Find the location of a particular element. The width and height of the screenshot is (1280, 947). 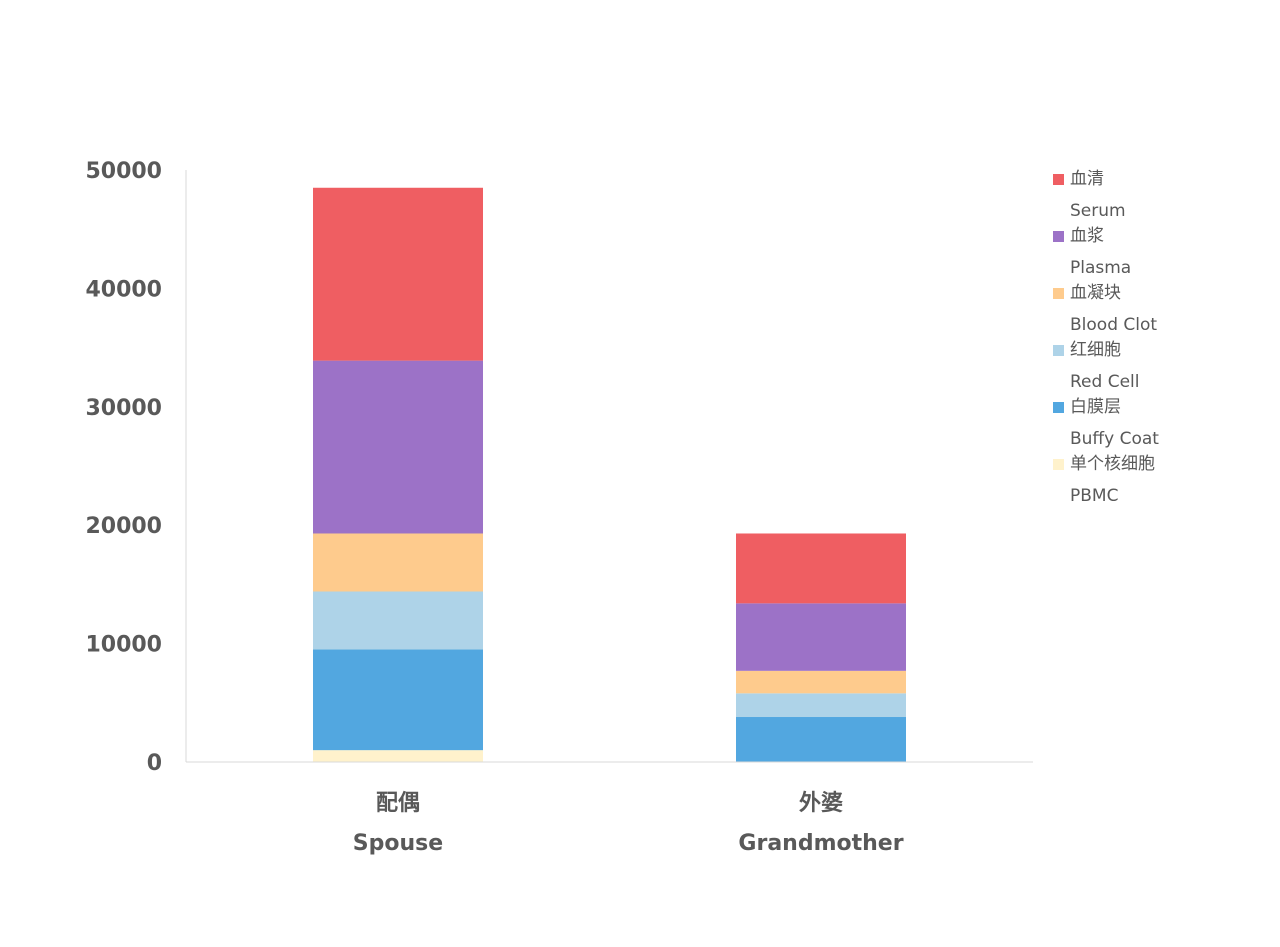

legend-label: 血清 Serum is located at coordinates (1098, 200).